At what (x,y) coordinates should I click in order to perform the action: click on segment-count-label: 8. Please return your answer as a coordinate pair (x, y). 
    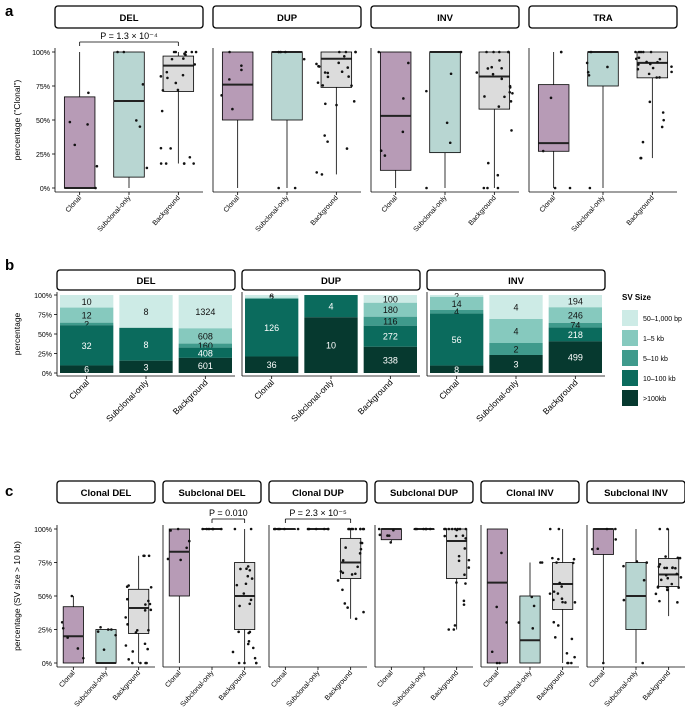
    Looking at the image, I should click on (456, 370).